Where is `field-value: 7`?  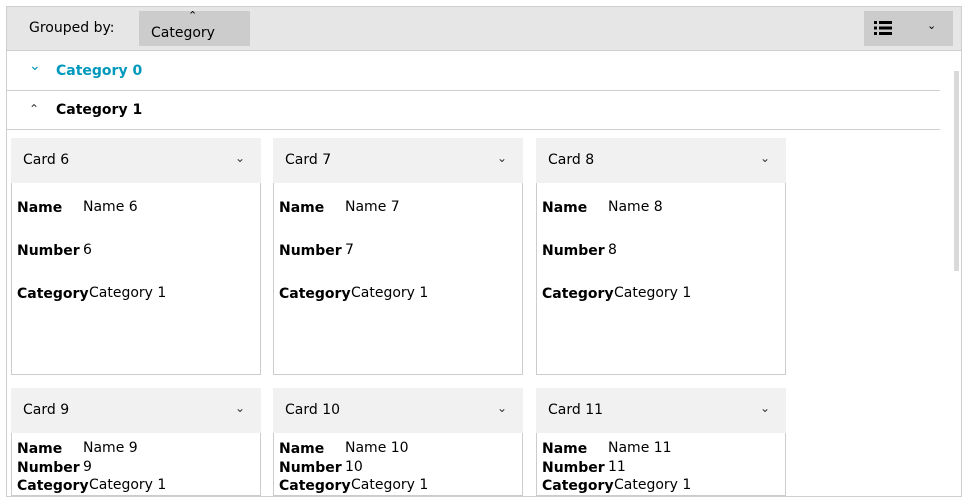
field-value: 7 is located at coordinates (349, 250).